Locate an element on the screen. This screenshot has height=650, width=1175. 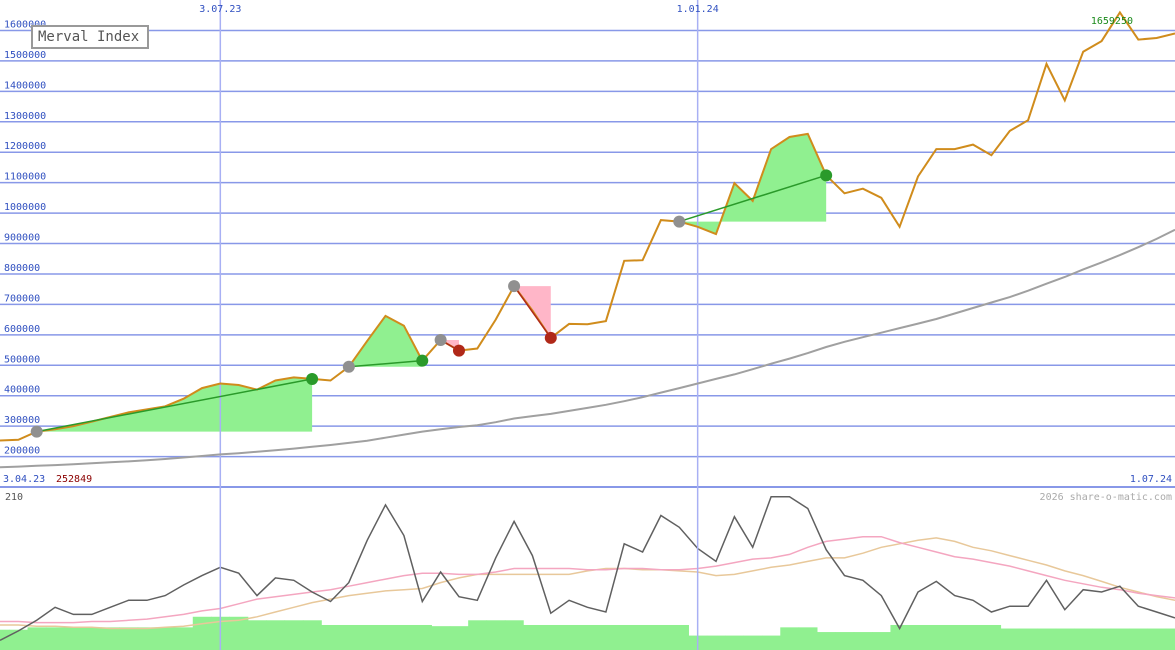
y-tick-label: 400000 is located at coordinates (22, 390).